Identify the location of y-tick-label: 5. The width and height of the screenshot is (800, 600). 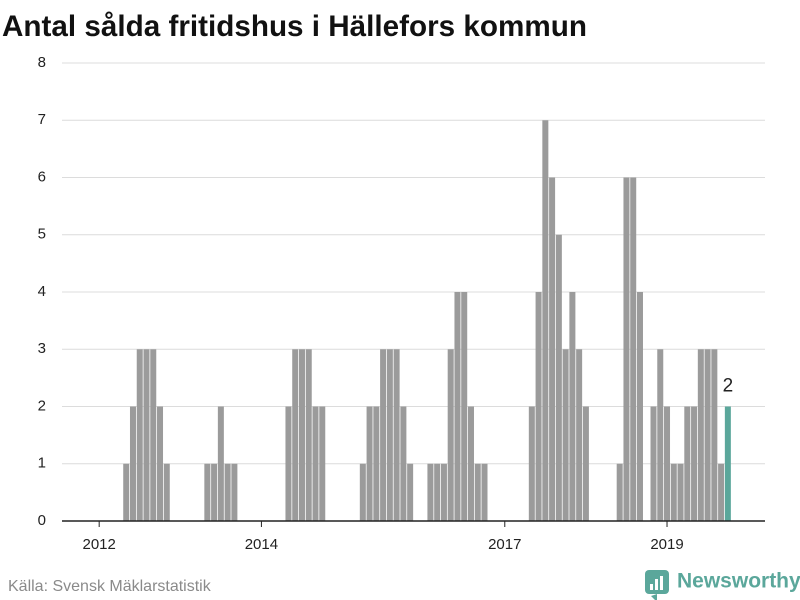
(42, 234).